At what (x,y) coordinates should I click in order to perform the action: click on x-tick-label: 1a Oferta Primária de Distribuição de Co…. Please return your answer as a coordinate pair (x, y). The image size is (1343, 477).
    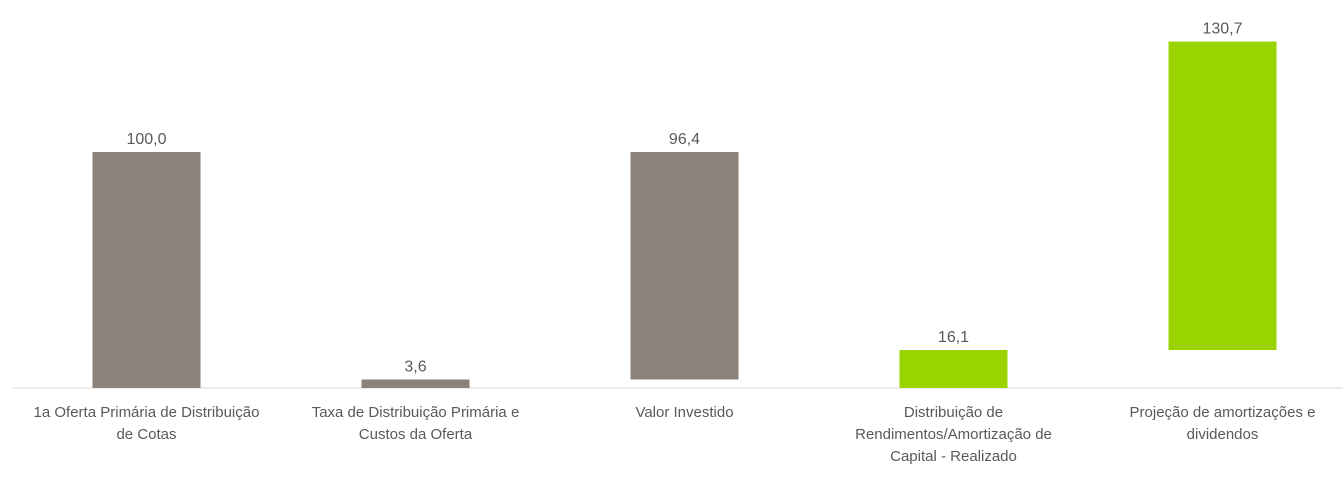
    Looking at the image, I should click on (146, 423).